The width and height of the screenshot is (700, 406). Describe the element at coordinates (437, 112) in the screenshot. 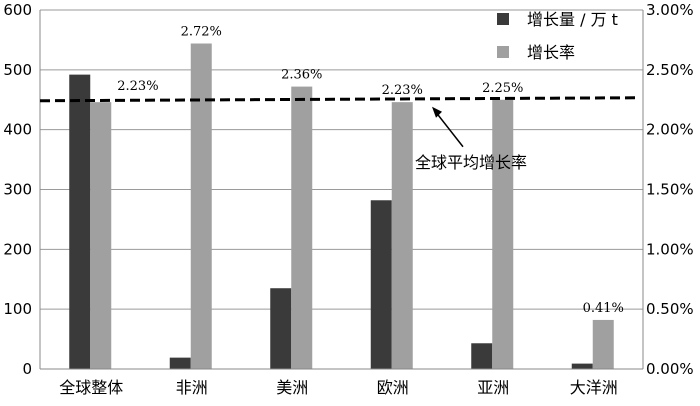

I see `average-arrowhead` at that location.